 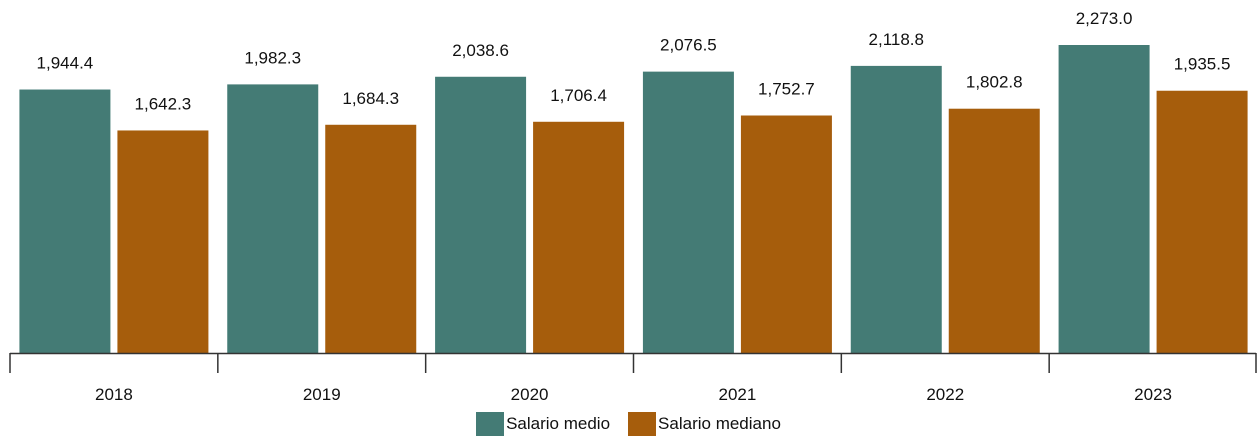 What do you see at coordinates (480, 50) in the screenshot?
I see `data-label-salario-medio-2020: 2,038.6` at bounding box center [480, 50].